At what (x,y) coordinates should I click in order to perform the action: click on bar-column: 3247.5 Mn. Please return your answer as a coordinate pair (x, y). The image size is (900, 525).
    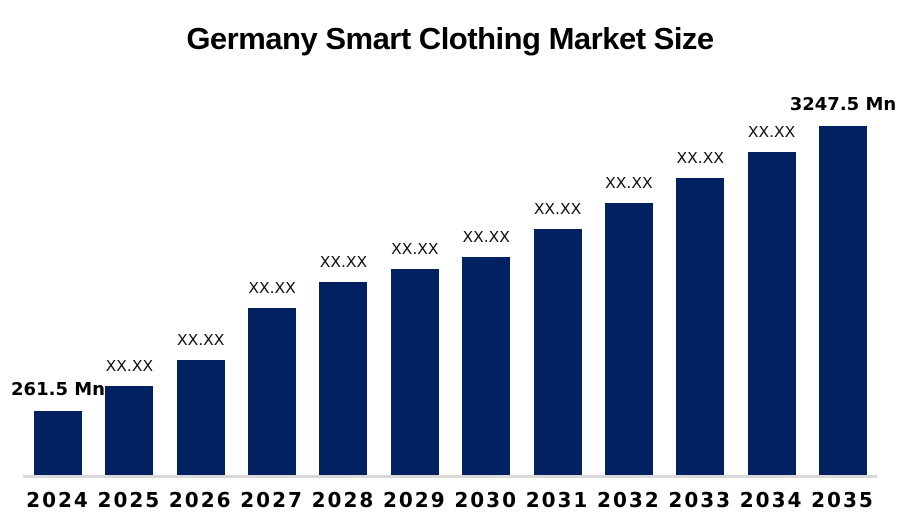
    Looking at the image, I should click on (843, 285).